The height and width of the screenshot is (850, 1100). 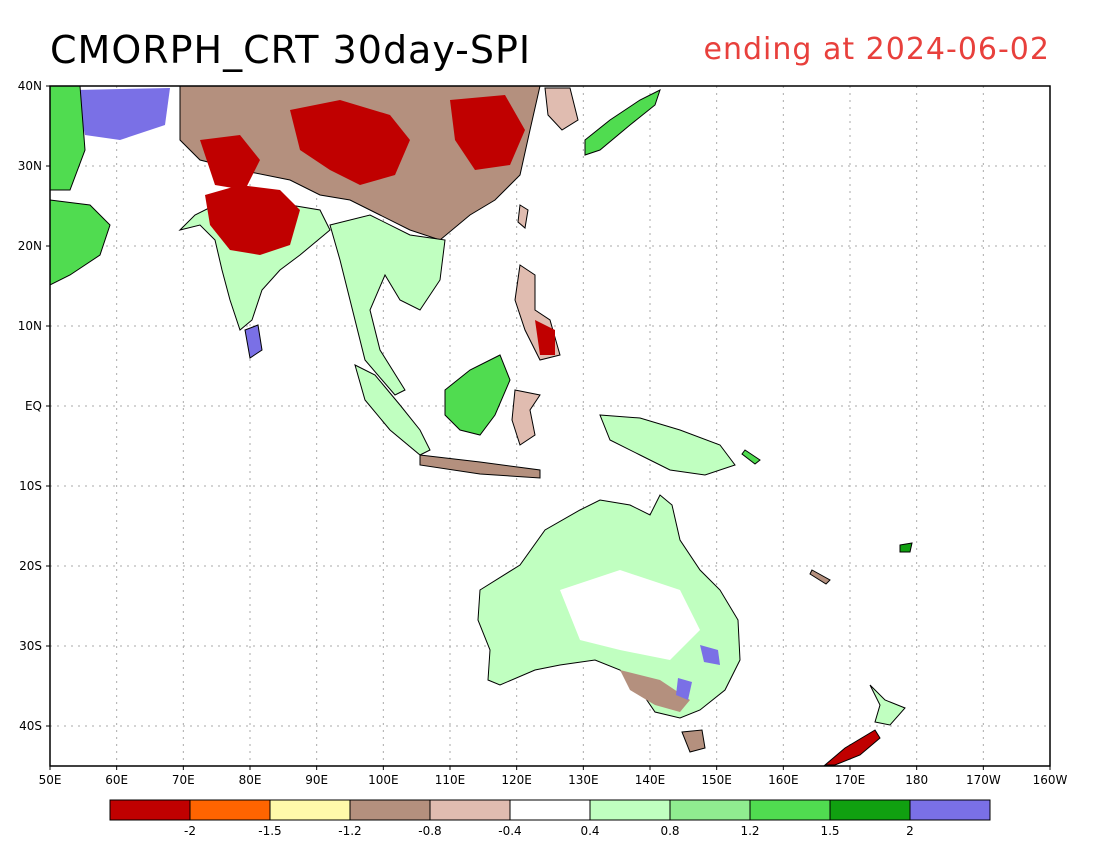 I want to click on australia-interior, so click(x=630, y=615).